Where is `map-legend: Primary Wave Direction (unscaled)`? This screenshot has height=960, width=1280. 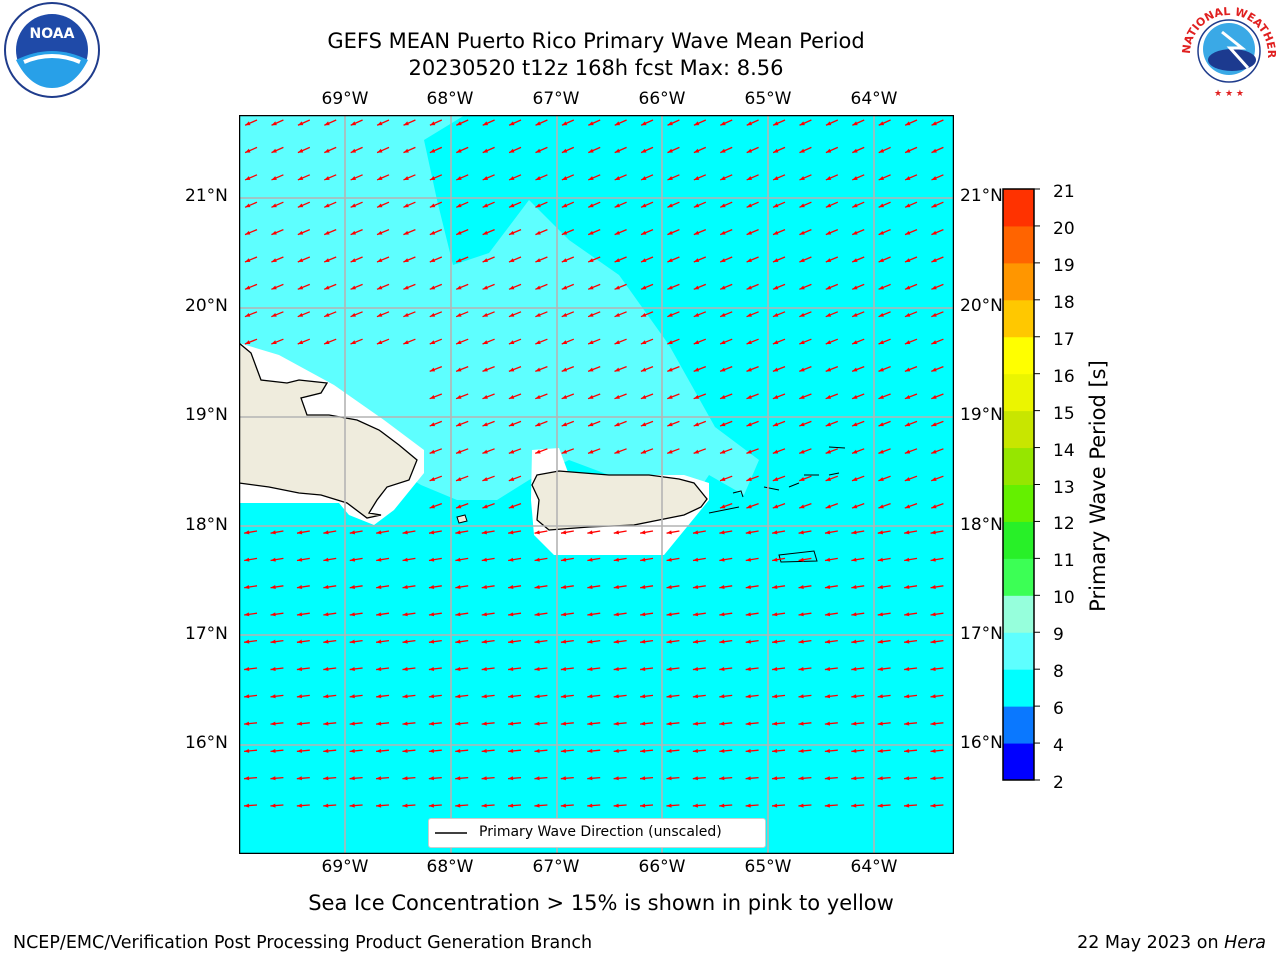 map-legend: Primary Wave Direction (unscaled) is located at coordinates (597, 833).